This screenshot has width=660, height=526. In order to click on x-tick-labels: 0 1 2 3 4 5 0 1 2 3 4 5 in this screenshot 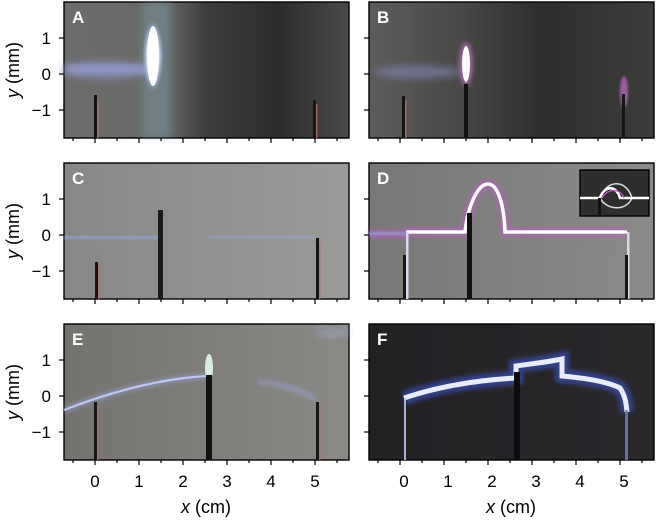, I will do `click(359, 481)`.